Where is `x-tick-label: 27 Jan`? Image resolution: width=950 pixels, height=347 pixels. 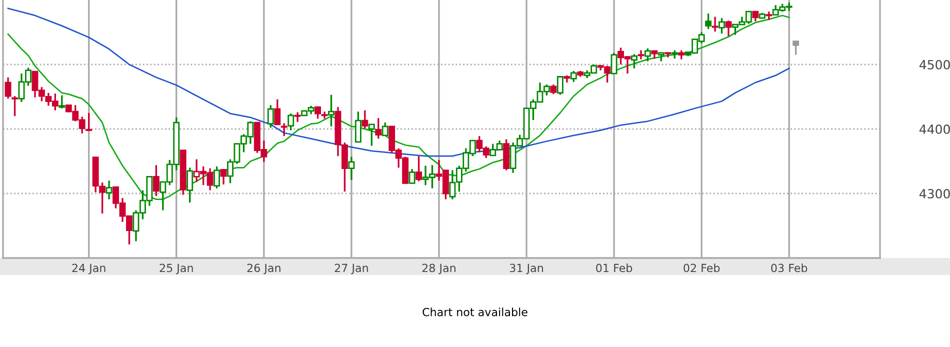
x-tick-label: 27 Jan is located at coordinates (351, 269).